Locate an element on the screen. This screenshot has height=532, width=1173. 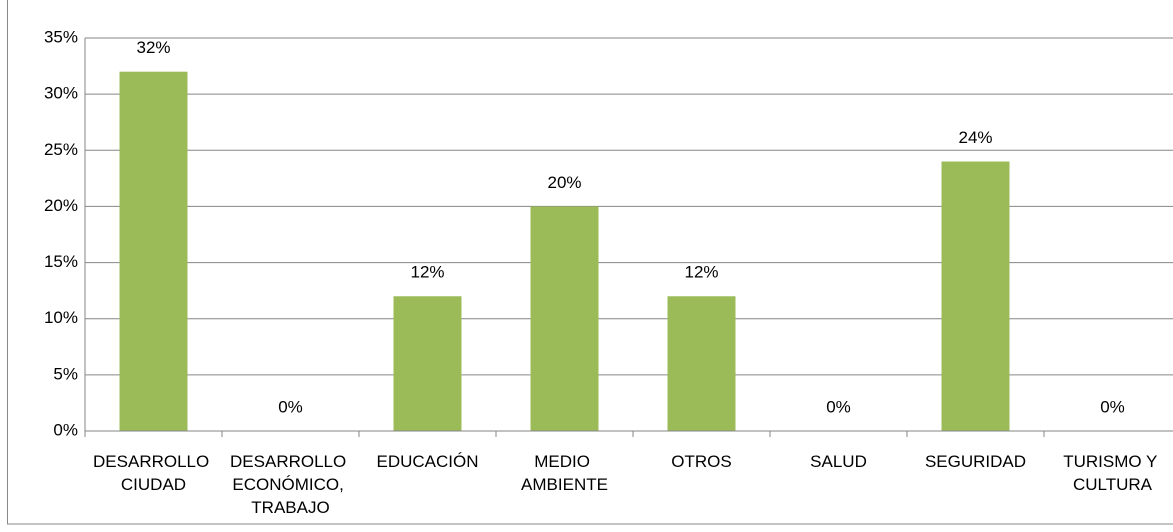
value-label: 32% is located at coordinates (153, 47).